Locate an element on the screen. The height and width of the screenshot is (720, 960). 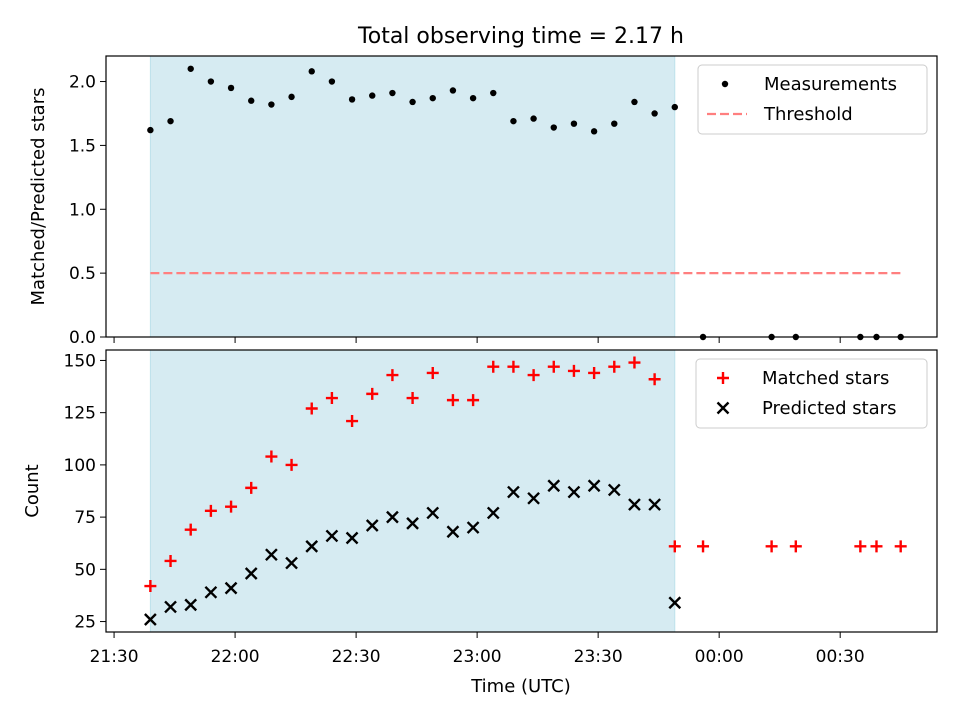
x-axis-label: Time (UTC) is located at coordinates (520, 686).